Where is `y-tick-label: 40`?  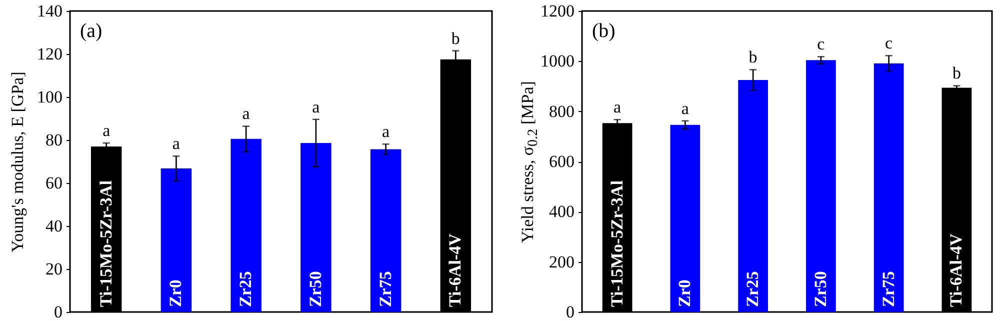 y-tick-label: 40 is located at coordinates (54, 226).